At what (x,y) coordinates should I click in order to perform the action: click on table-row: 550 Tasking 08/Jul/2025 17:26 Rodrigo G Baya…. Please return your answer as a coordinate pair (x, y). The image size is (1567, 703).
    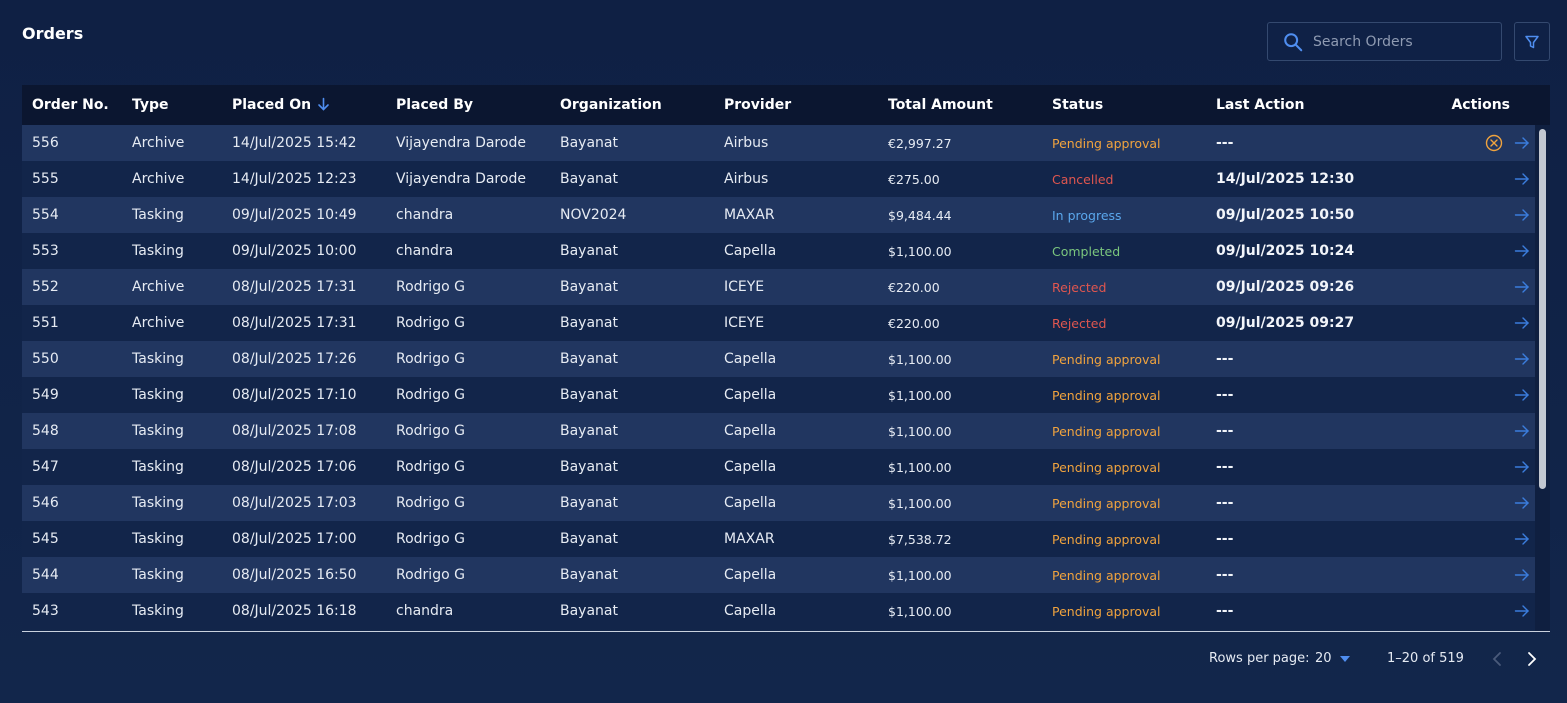
    Looking at the image, I should click on (778, 359).